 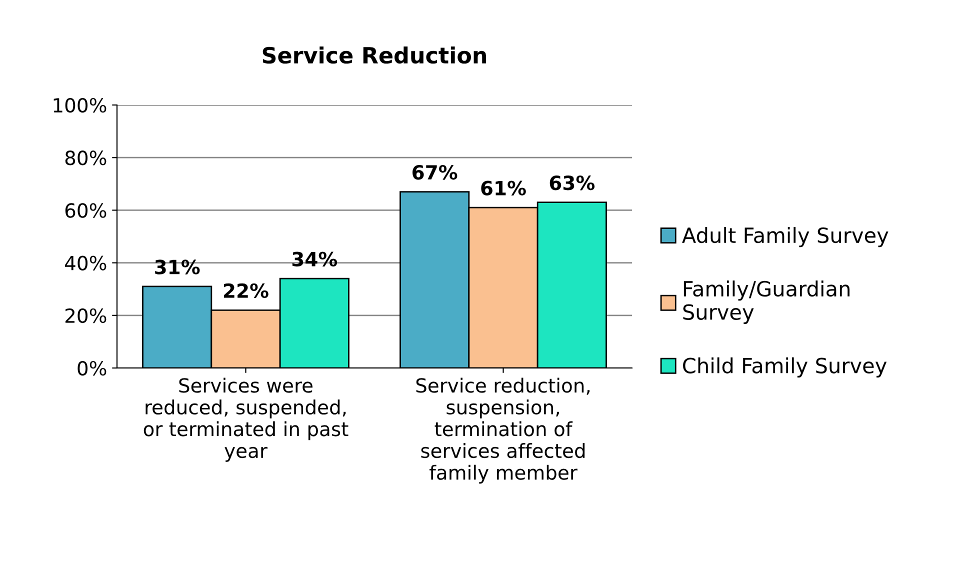 What do you see at coordinates (246, 290) in the screenshot?
I see `data-label: 22%` at bounding box center [246, 290].